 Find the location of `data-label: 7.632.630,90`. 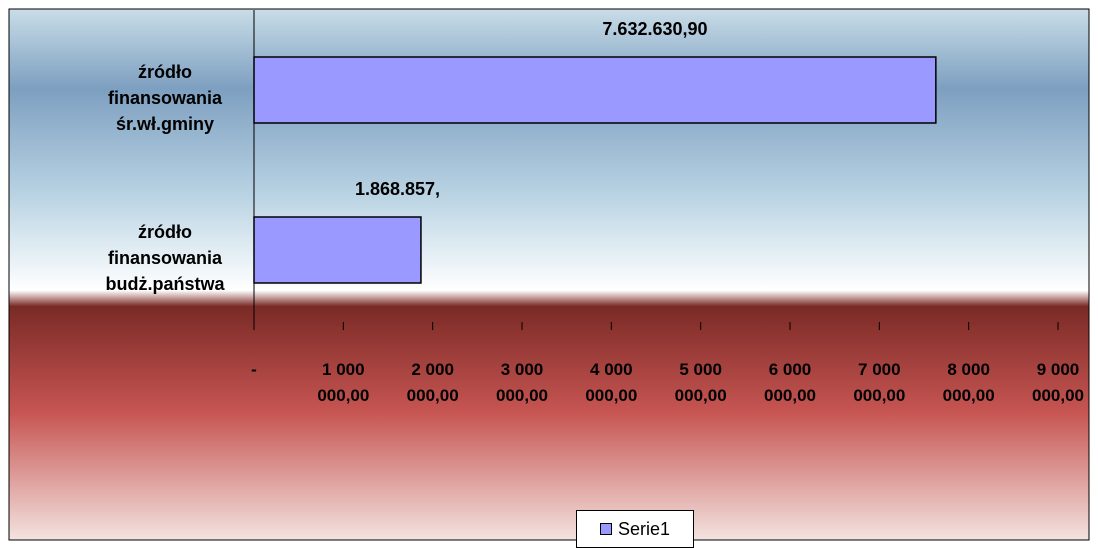

data-label: 7.632.630,90 is located at coordinates (655, 29).